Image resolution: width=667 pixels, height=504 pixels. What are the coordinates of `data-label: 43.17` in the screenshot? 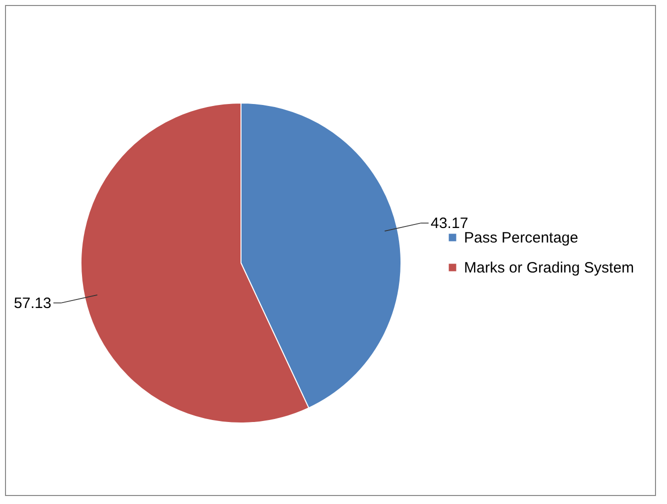 It's located at (449, 223).